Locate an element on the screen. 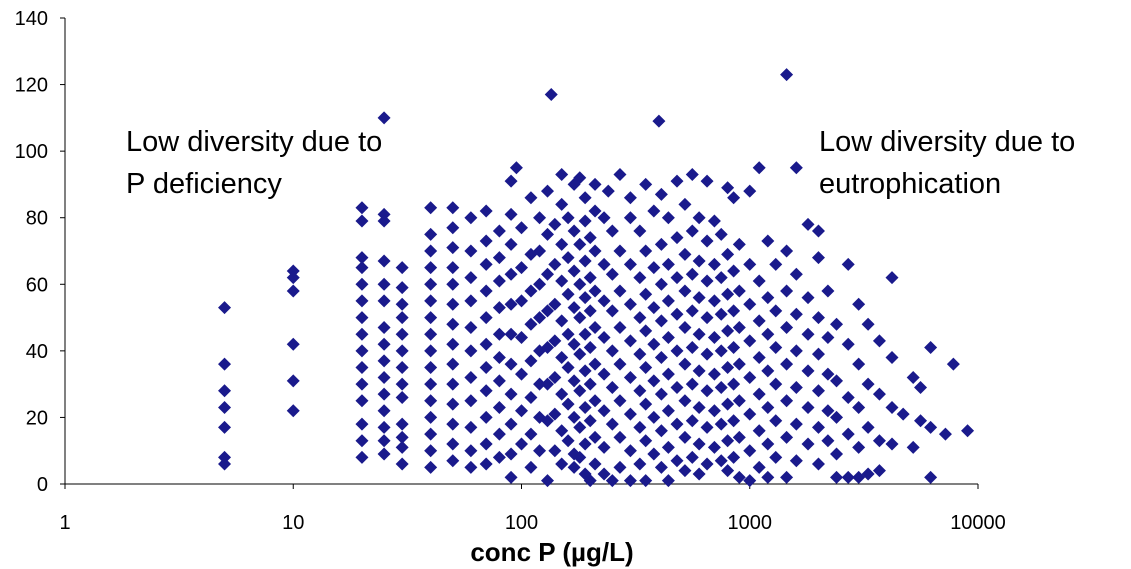 Image resolution: width=1131 pixels, height=569 pixels. x-axis-title: conc P (µg/L) is located at coordinates (551, 552).